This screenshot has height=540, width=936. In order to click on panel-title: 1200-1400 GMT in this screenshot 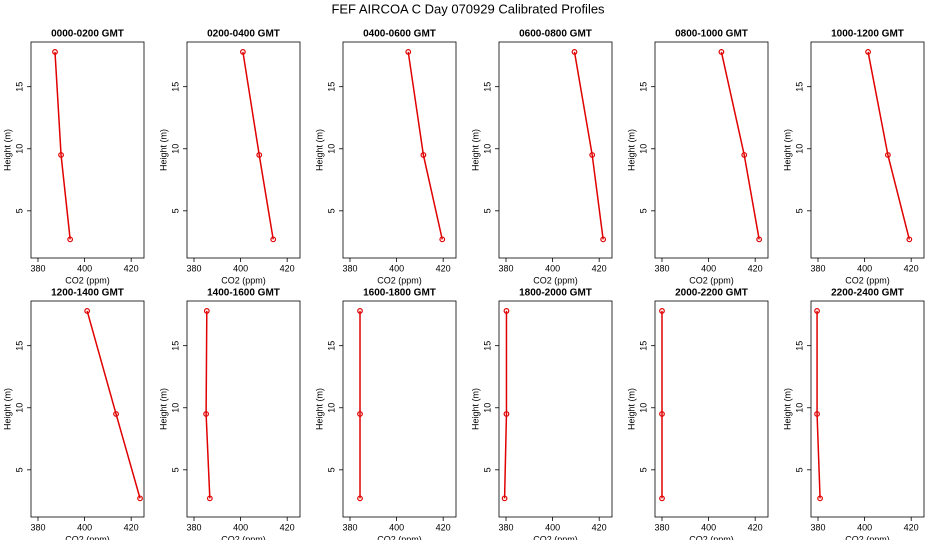, I will do `click(87, 293)`.